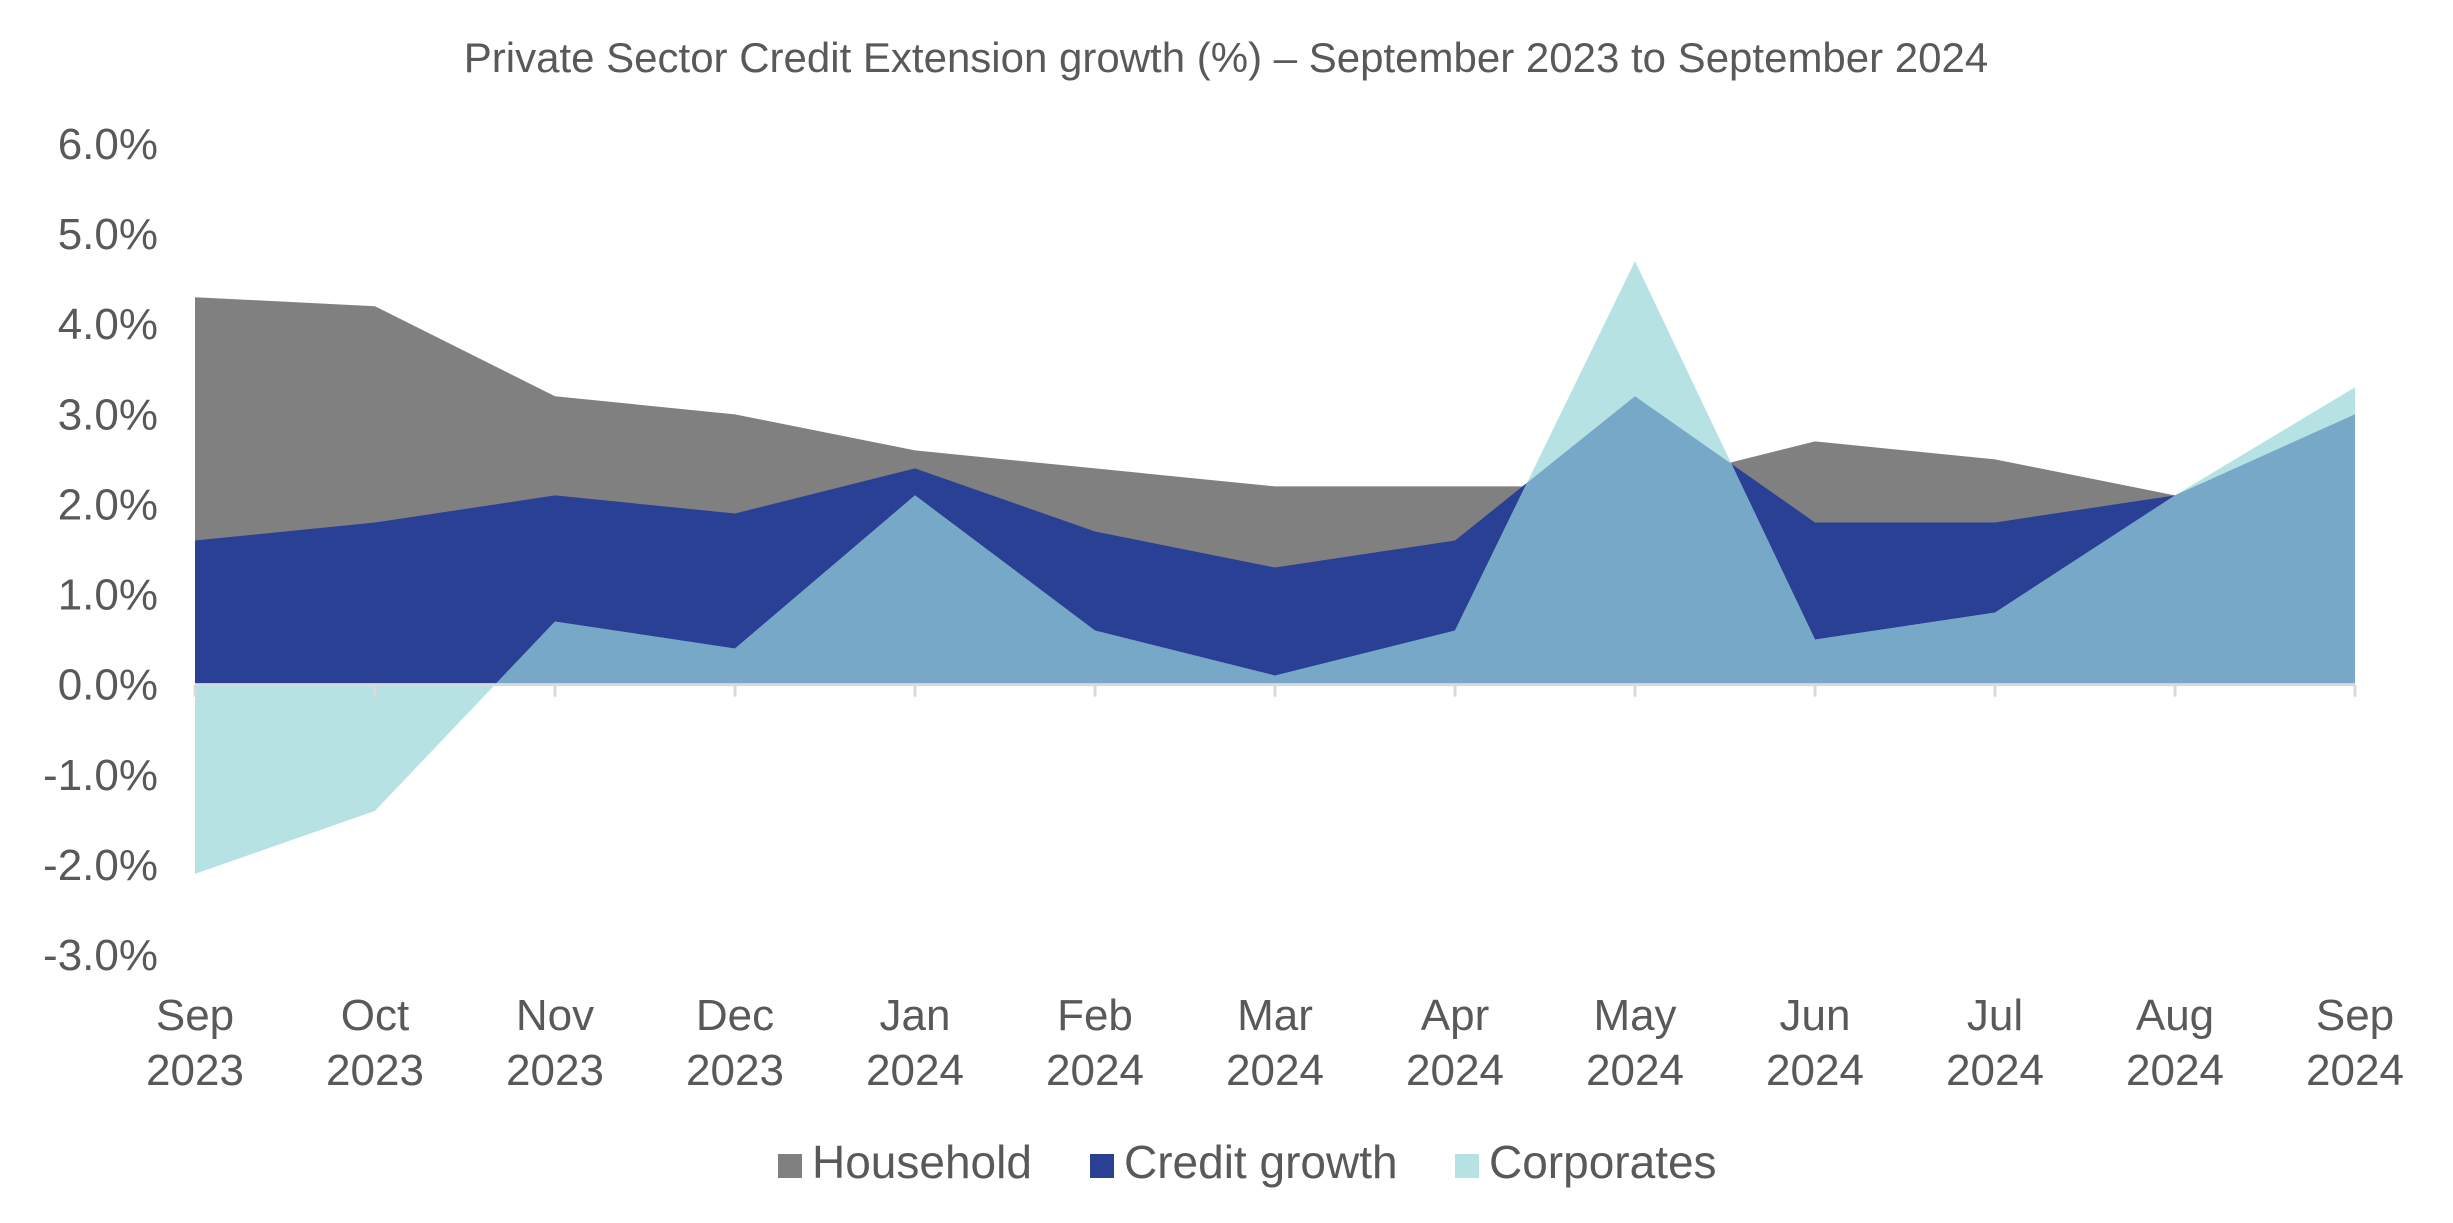  I want to click on legend-label: Credit growth, so click(1261, 1162).